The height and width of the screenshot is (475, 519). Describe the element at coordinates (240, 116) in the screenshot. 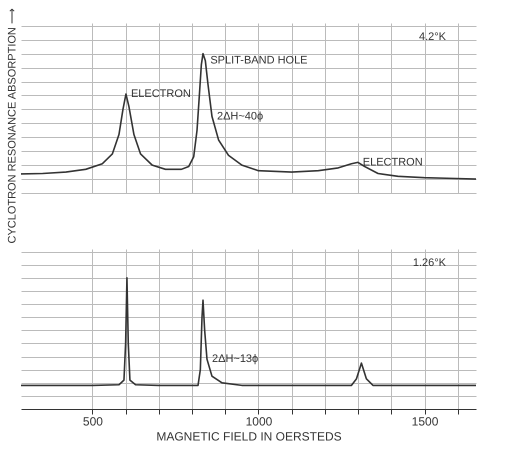

I see `annotation: 2ΔH~40ϕ` at that location.